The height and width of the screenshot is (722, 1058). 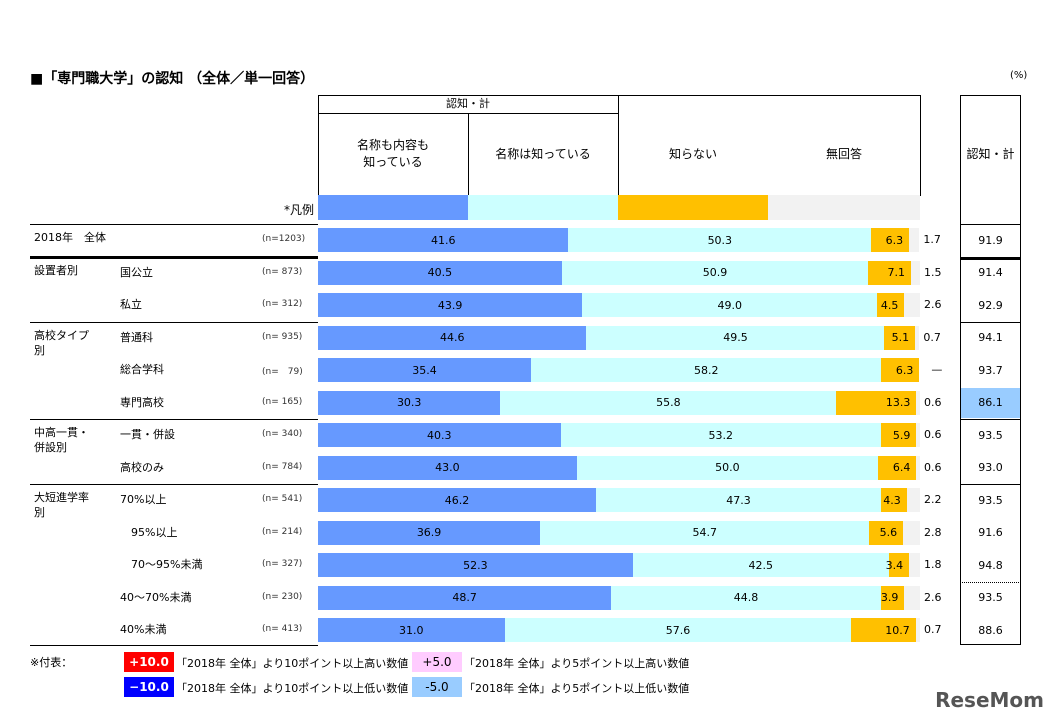 I want to click on bar-segment-1: 46.2, so click(x=457, y=500).